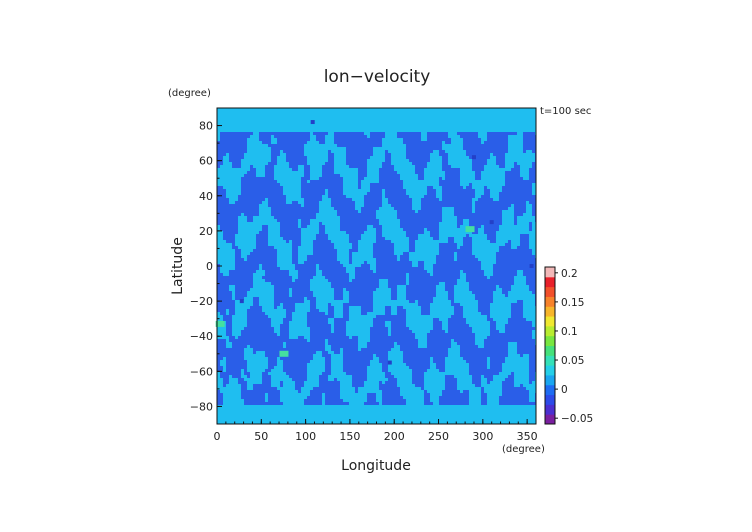 This screenshot has height=532, width=752. What do you see at coordinates (394, 436) in the screenshot?
I see `x-tick-label: 200` at bounding box center [394, 436].